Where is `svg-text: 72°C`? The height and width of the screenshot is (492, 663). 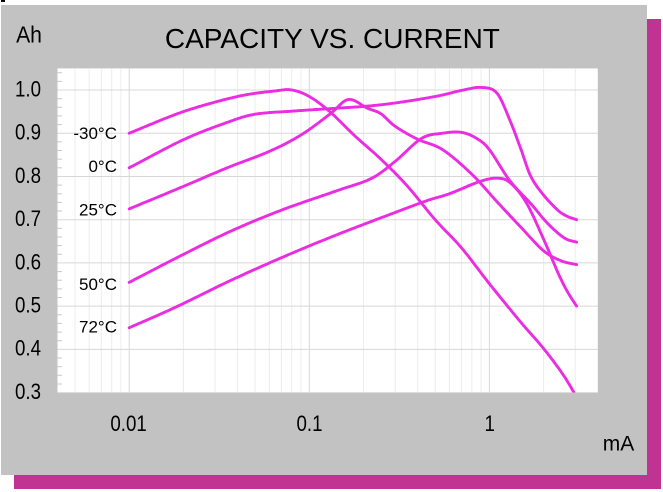 svg-text: 72°C is located at coordinates (98, 326).